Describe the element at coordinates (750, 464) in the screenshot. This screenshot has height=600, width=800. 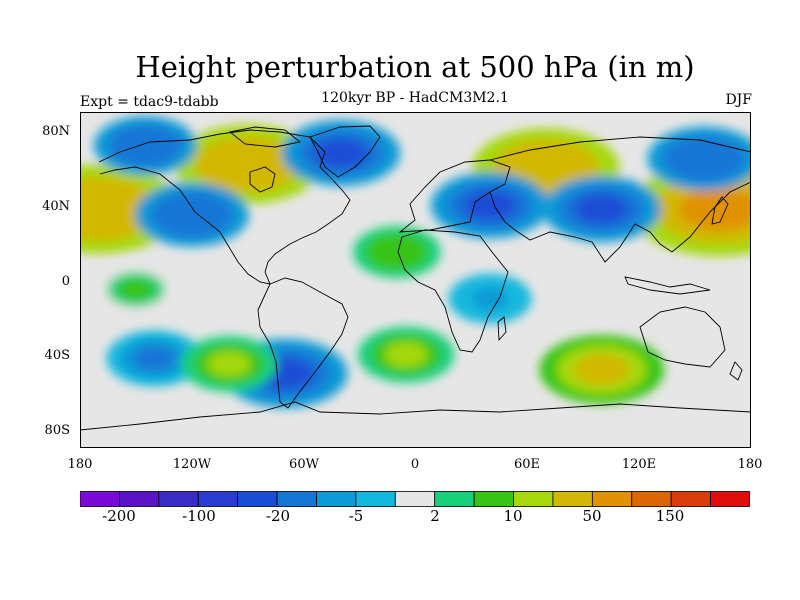
I see `lon-label-180e: 180` at that location.